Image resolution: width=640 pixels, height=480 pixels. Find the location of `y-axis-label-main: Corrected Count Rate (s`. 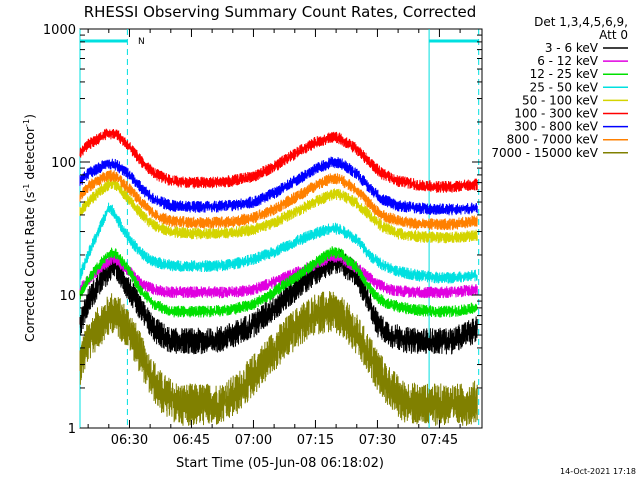

y-axis-label-main: Corrected Count Rate (s is located at coordinates (29, 267).